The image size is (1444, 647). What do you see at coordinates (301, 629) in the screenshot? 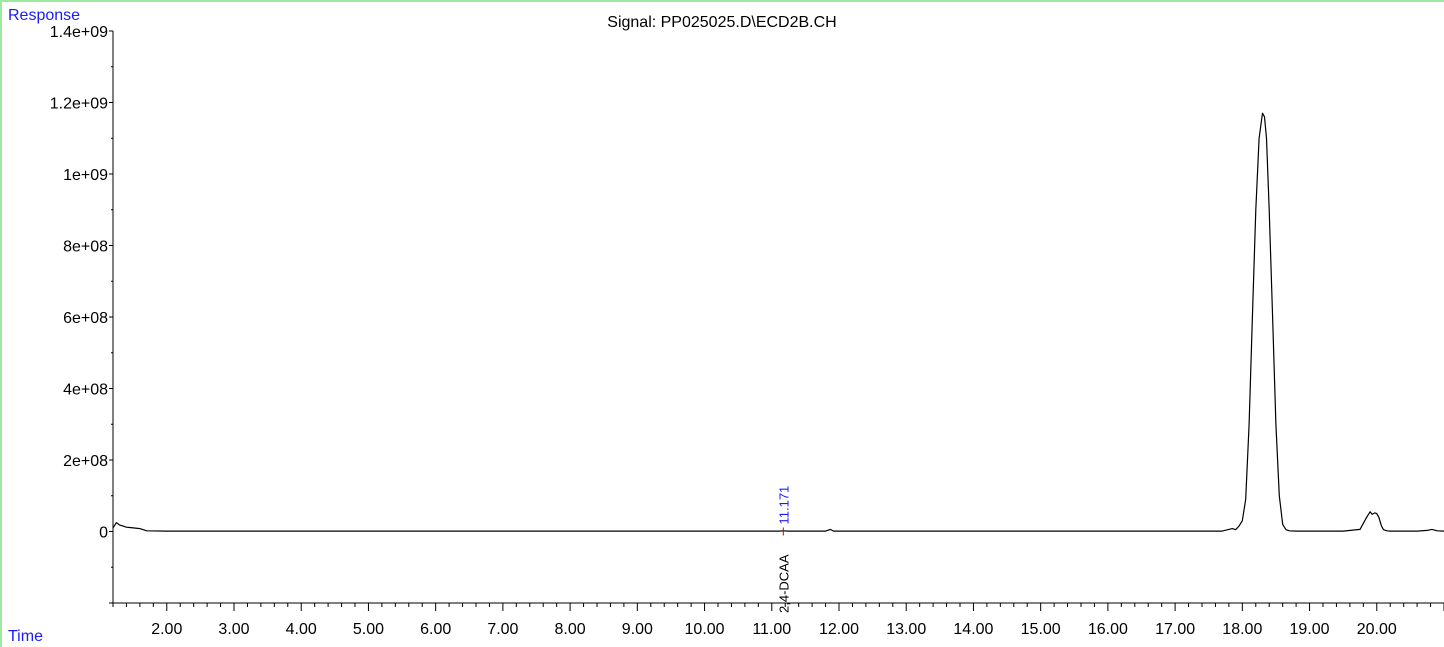
I see `x-tick-label: 4.00` at bounding box center [301, 629].